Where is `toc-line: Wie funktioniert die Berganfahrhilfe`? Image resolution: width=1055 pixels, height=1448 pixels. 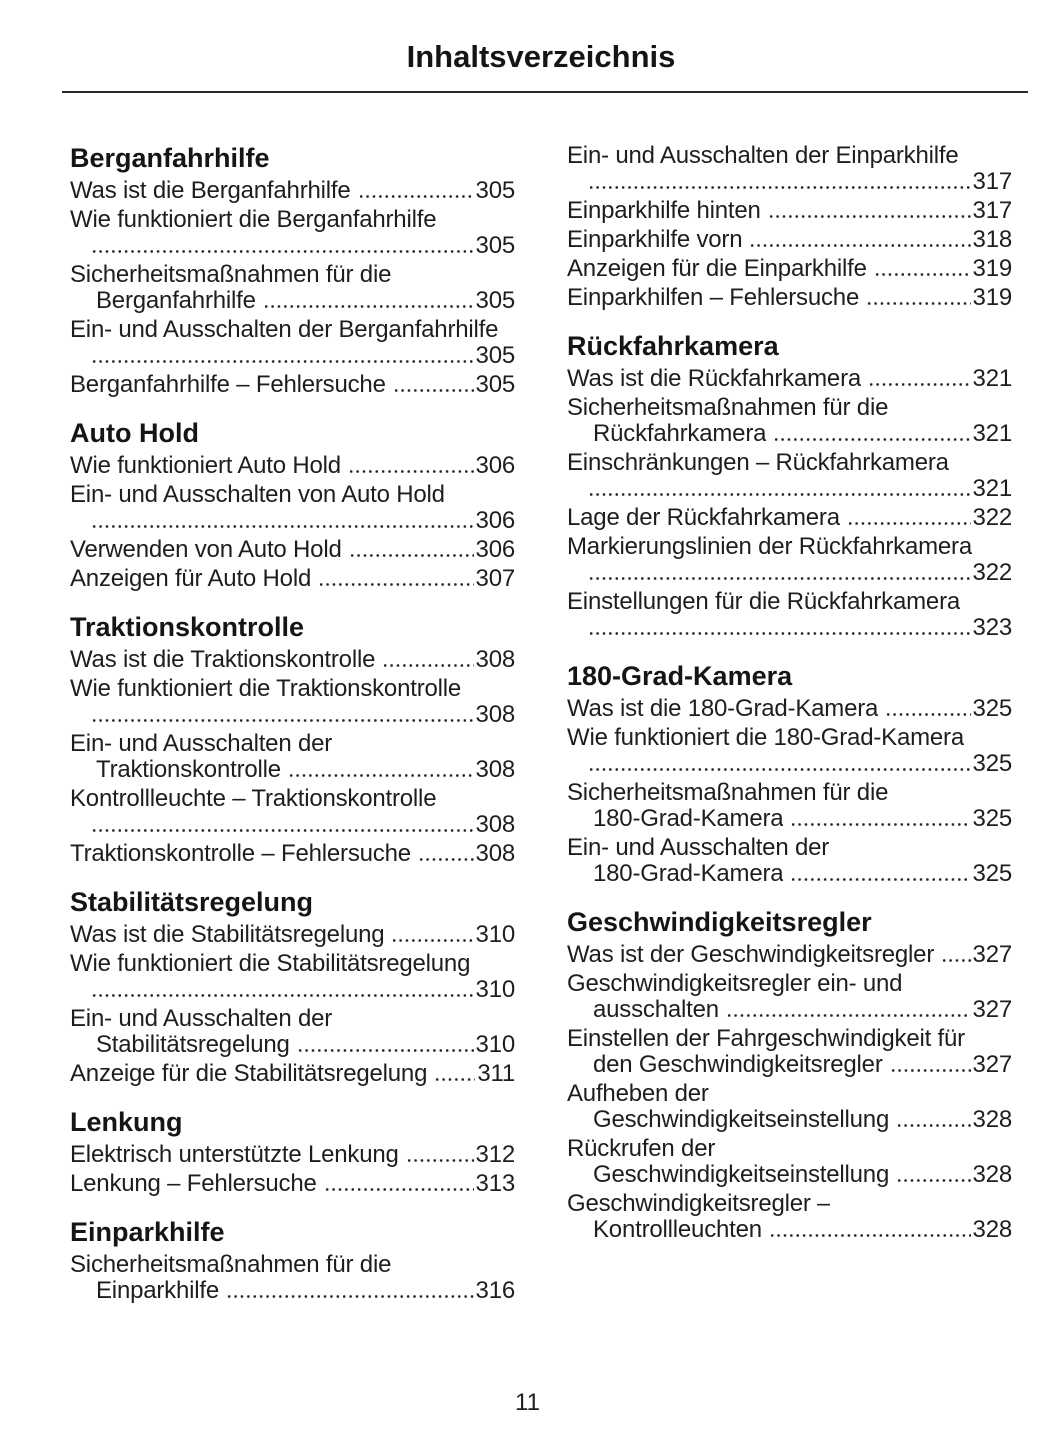 toc-line: Wie funktioniert die Berganfahrhilfe is located at coordinates (292, 220).